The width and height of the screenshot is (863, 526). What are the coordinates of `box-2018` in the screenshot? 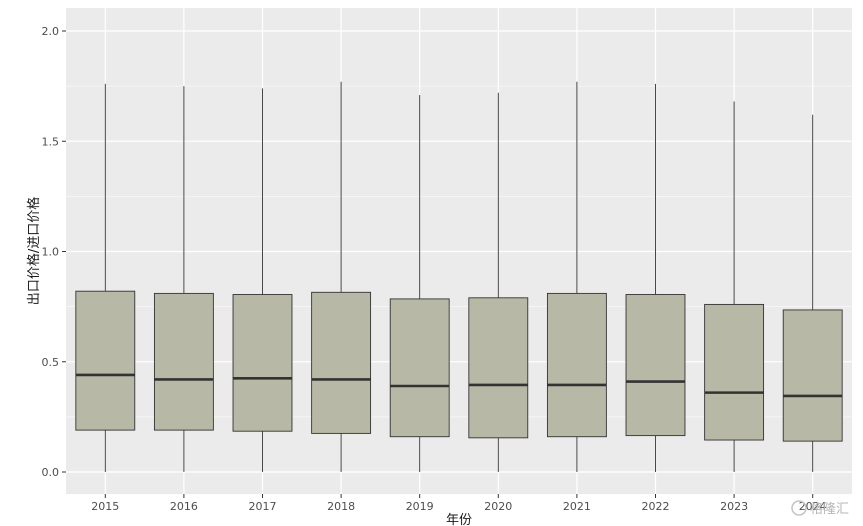 It's located at (341, 276).